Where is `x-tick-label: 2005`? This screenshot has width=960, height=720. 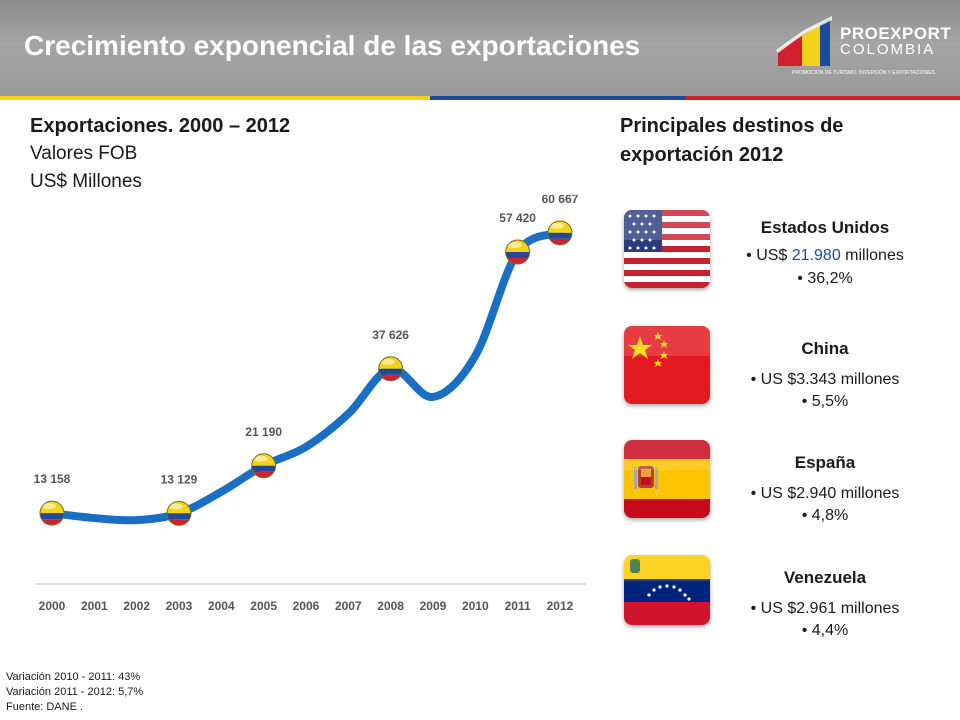 x-tick-label: 2005 is located at coordinates (263, 606).